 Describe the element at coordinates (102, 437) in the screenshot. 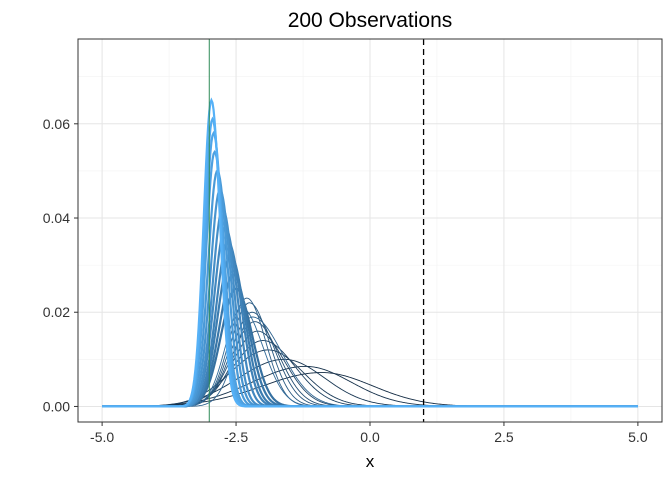

I see `x-tick-label: -5.0` at that location.